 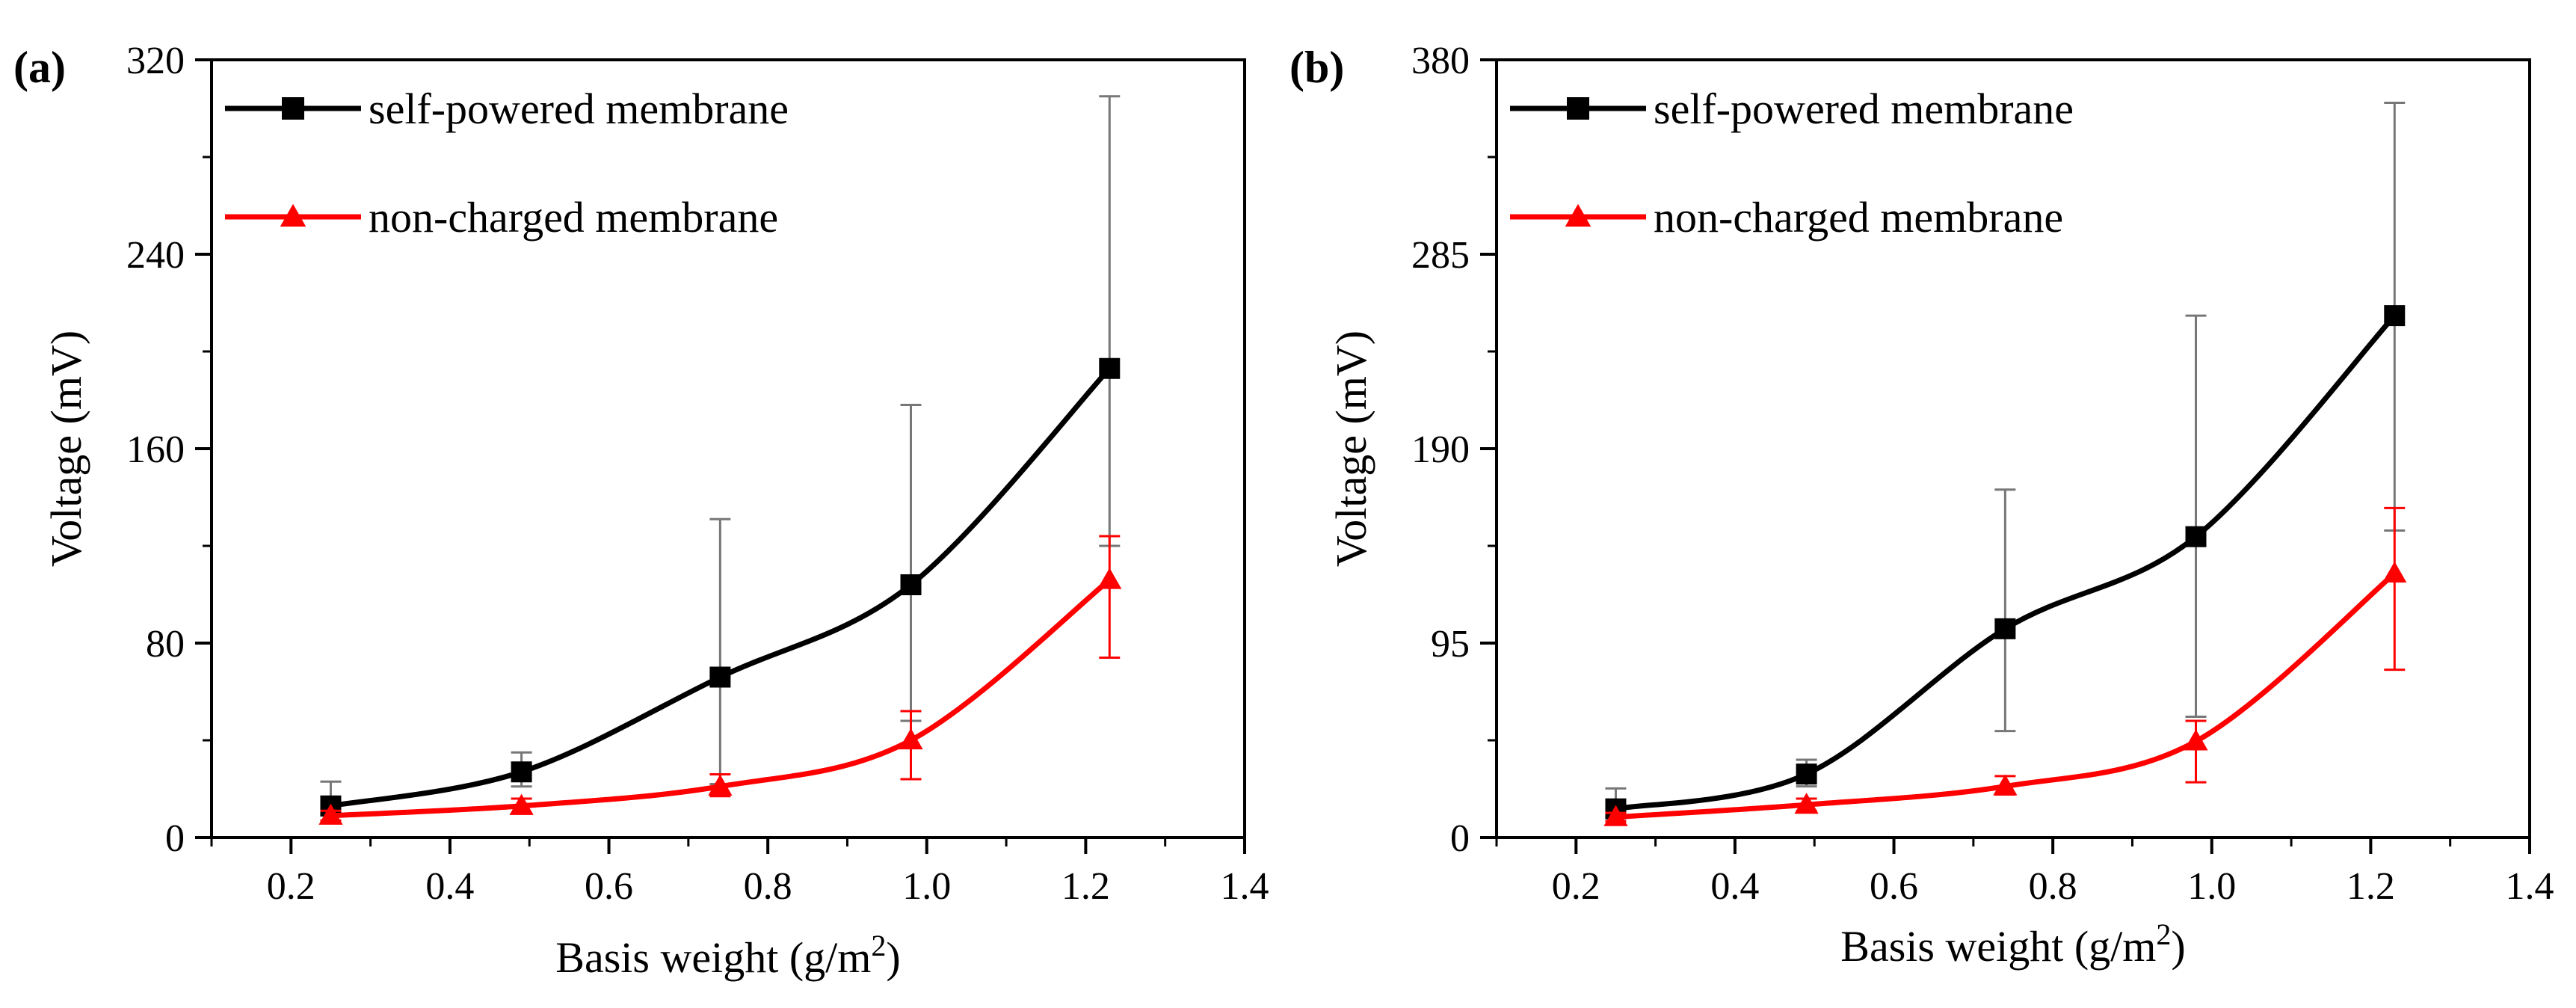 What do you see at coordinates (1440, 449) in the screenshot?
I see `y-tick-label: 190` at bounding box center [1440, 449].